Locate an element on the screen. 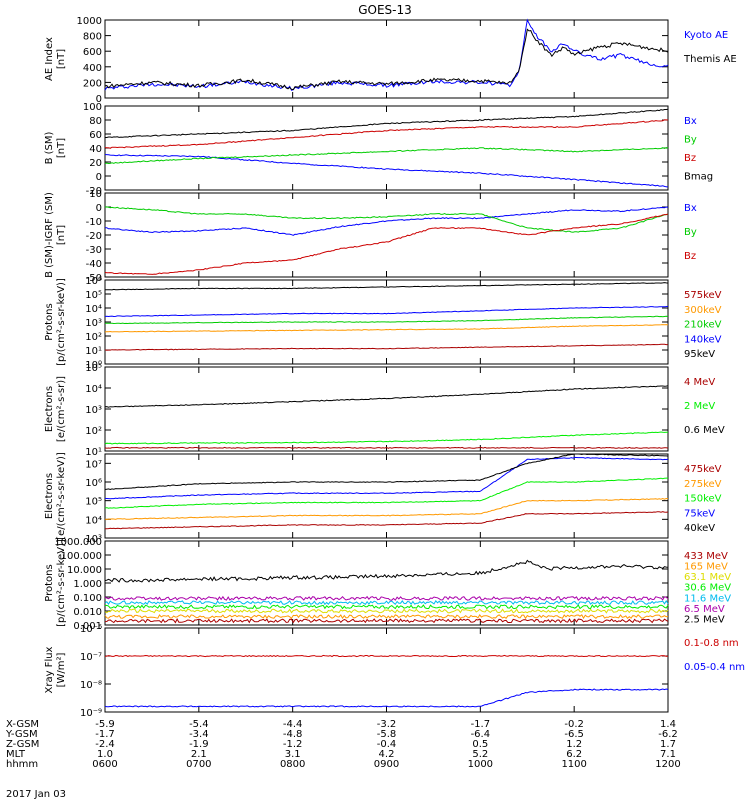 The image size is (750, 800). time-axis-value: -1.7 is located at coordinates (481, 724).